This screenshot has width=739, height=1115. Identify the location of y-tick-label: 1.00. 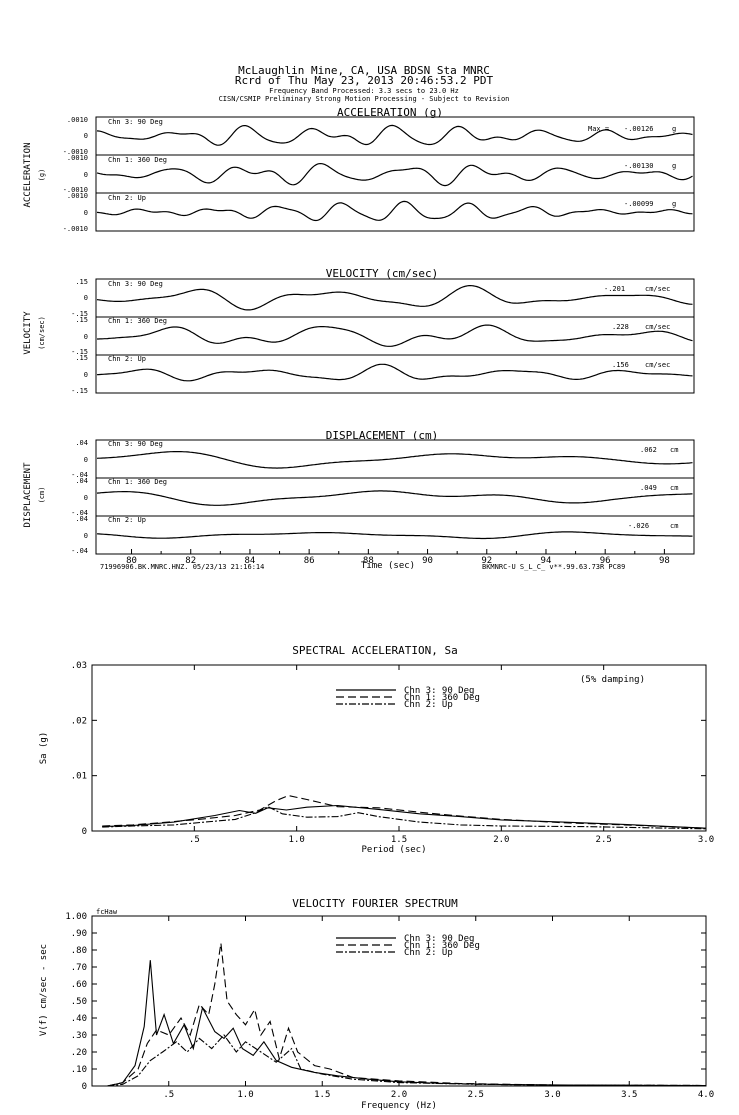
(76, 917).